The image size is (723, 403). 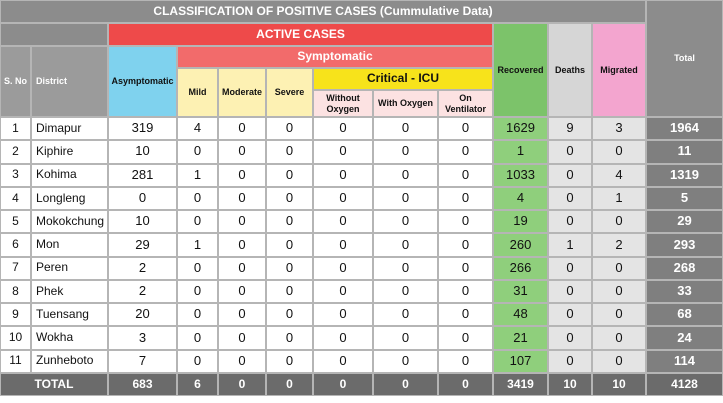 I want to click on s-no: 9, so click(x=15, y=315).